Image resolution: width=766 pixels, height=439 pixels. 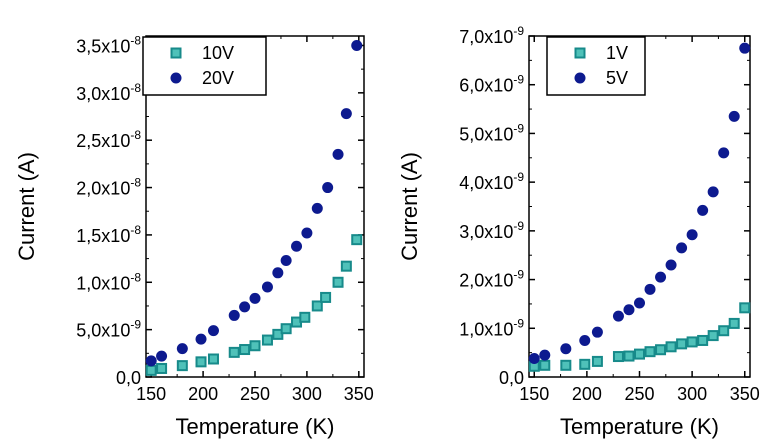 What do you see at coordinates (491, 327) in the screenshot?
I see `y-tick-label: 1,0x10⁻⁹` at bounding box center [491, 327].